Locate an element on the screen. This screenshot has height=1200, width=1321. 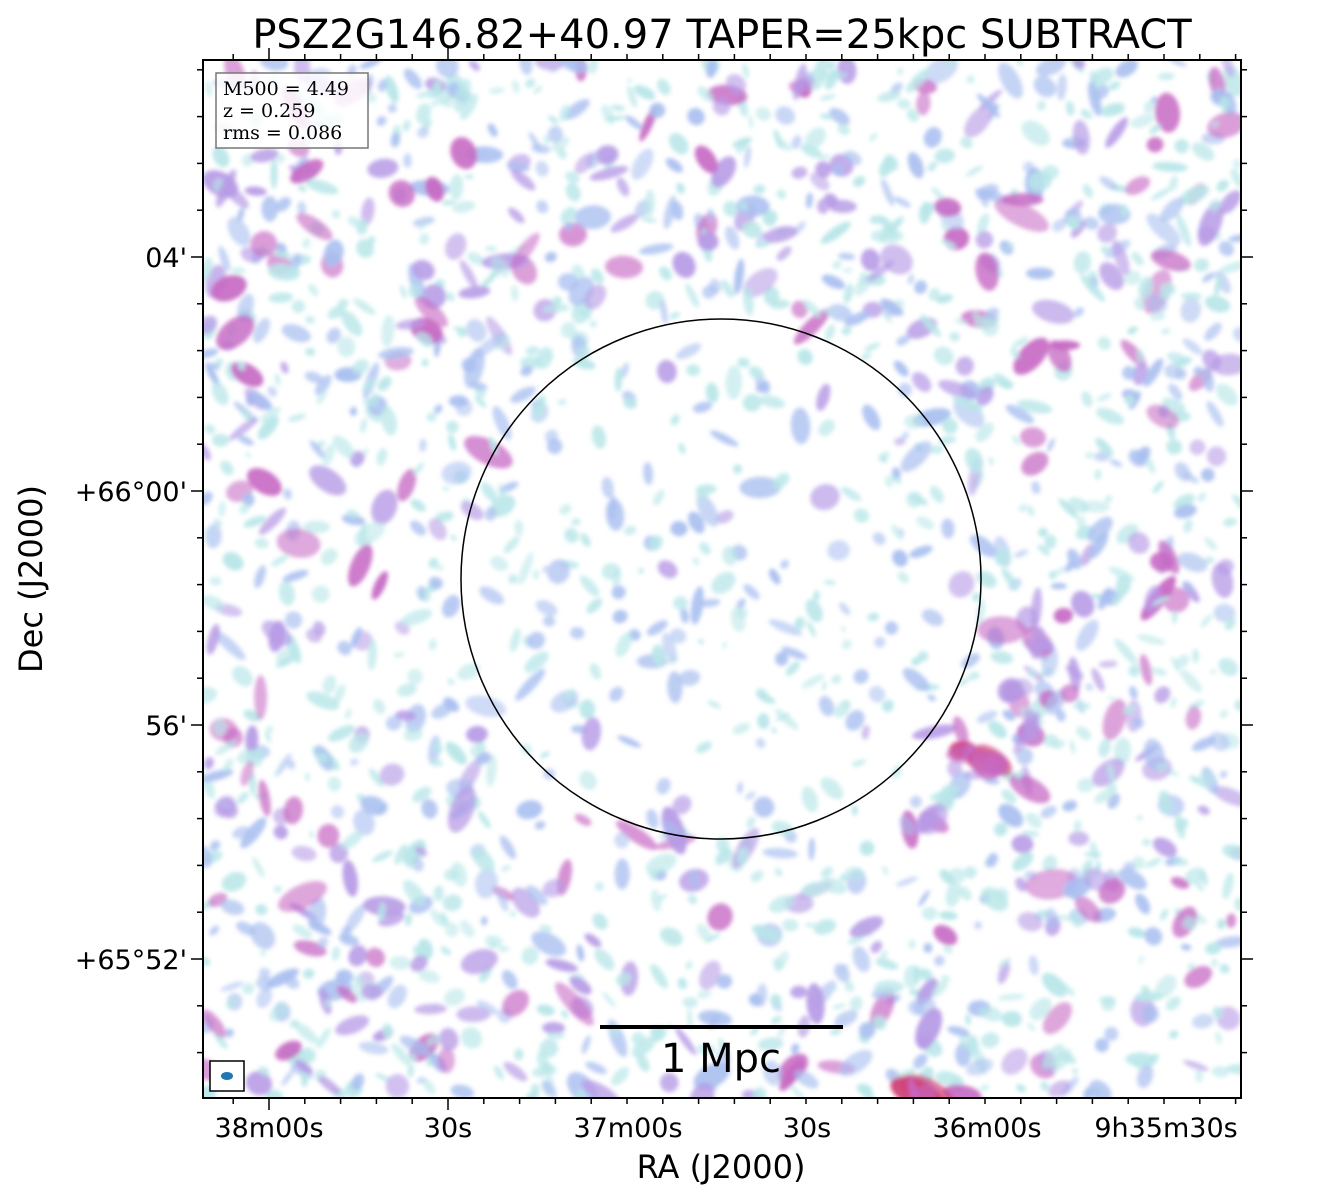
scale-bar: 1 Mpc is located at coordinates (721, 1053).